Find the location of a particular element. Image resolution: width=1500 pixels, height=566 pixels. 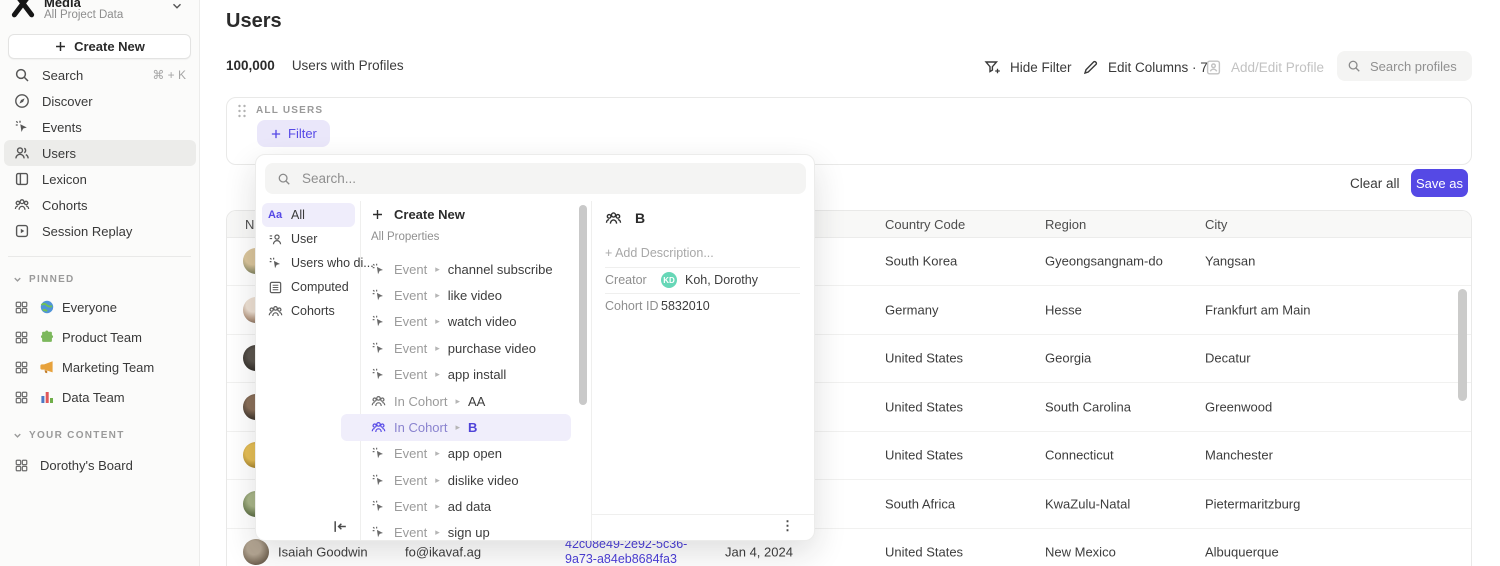

dropdown-search-box is located at coordinates (535, 178).